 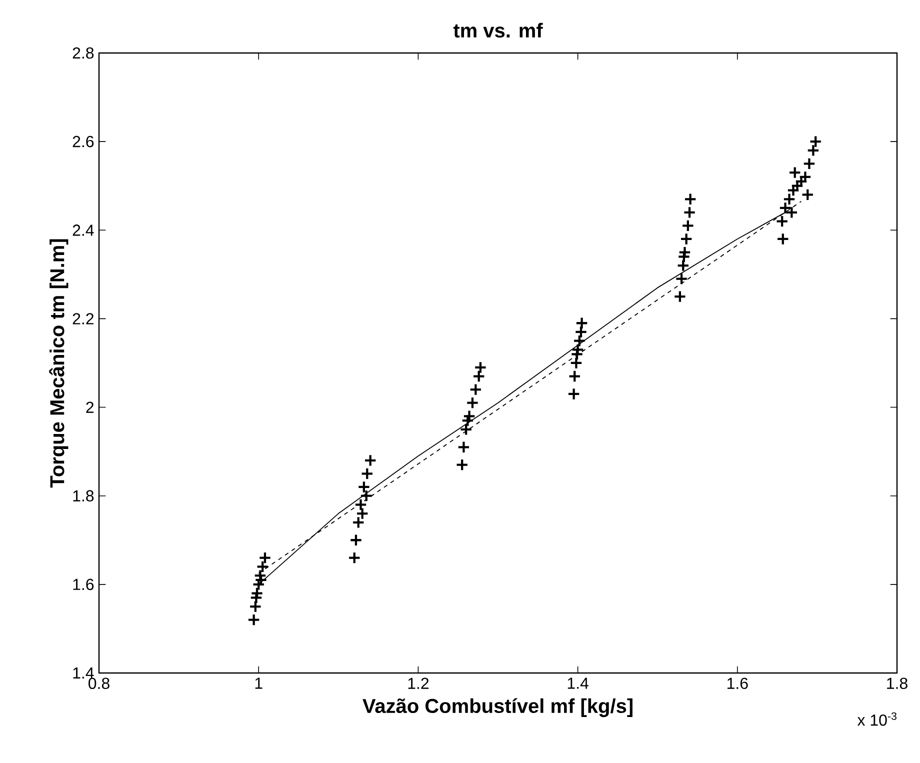 I want to click on text: x 10$^{-3}$, so click(x=876, y=719).